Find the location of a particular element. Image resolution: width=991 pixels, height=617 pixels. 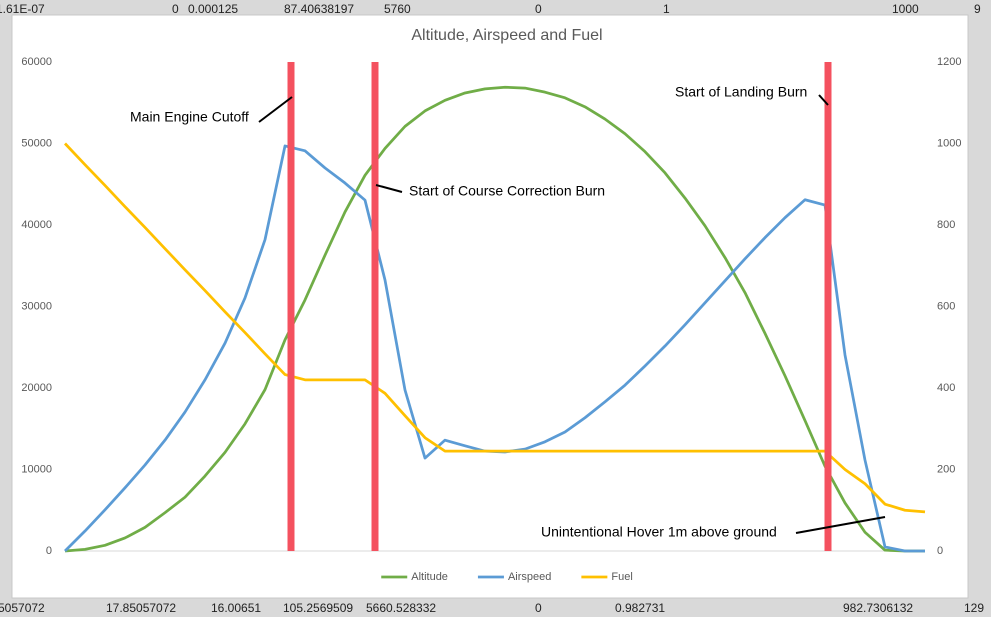

cell: 16.00651 is located at coordinates (236, 608).